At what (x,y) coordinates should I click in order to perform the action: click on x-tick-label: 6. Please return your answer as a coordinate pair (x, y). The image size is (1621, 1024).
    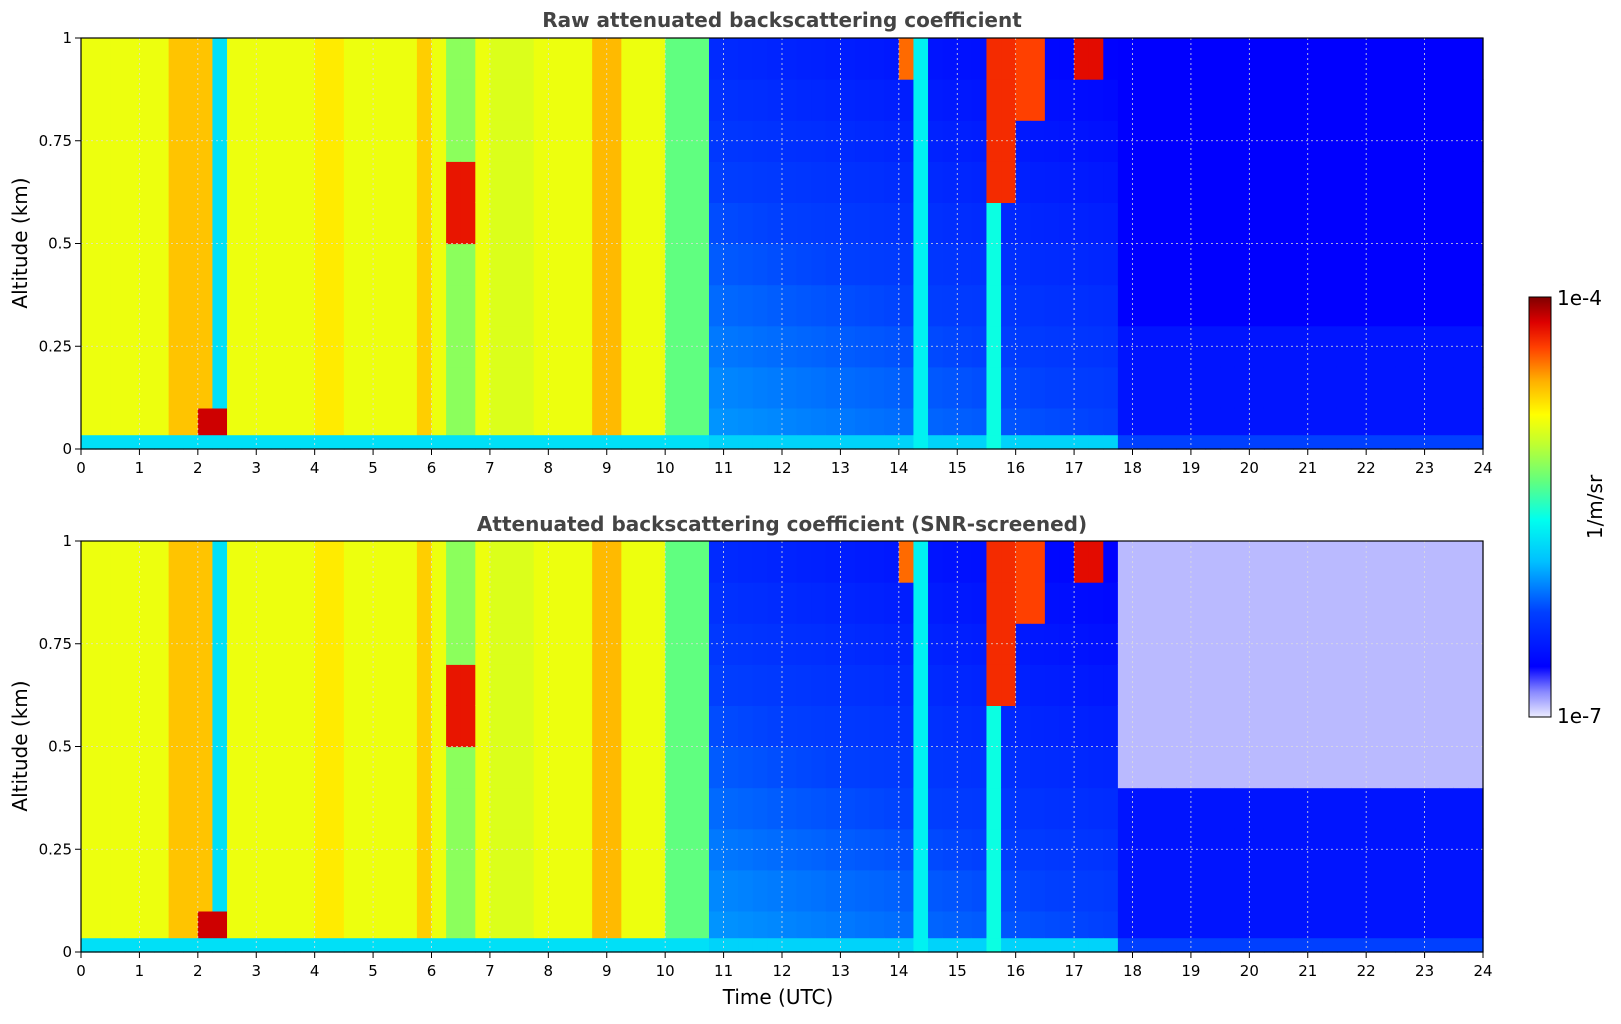
    Looking at the image, I should click on (432, 971).